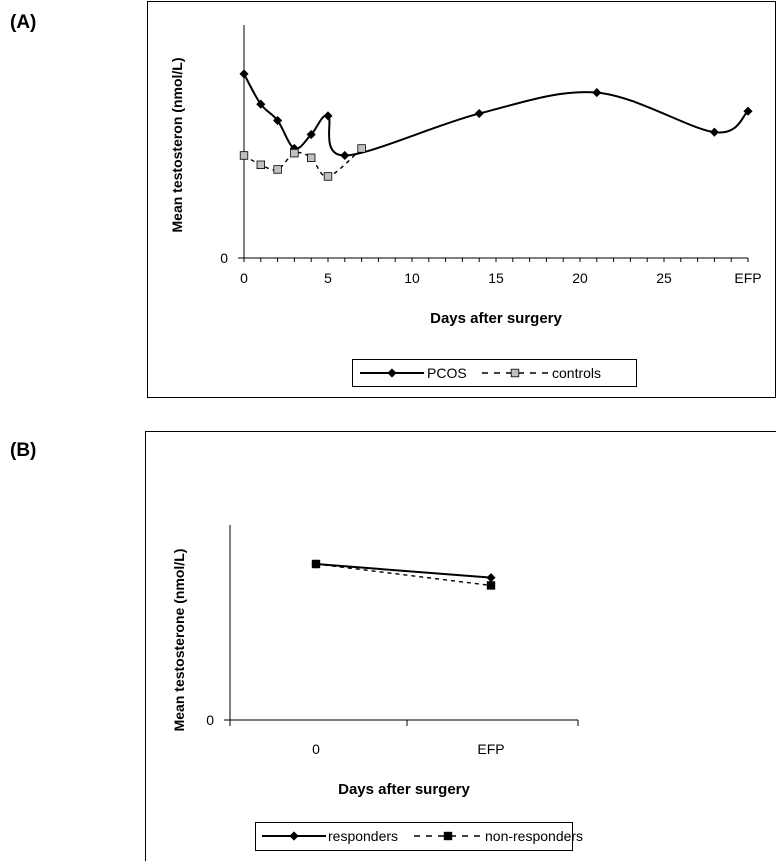 The width and height of the screenshot is (776, 861). Describe the element at coordinates (316, 749) in the screenshot. I see `chart-b-x-tick-label: 0` at that location.